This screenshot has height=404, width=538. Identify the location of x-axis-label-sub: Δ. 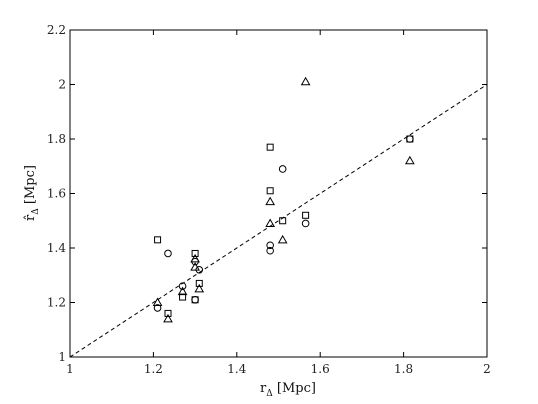
(269, 394).